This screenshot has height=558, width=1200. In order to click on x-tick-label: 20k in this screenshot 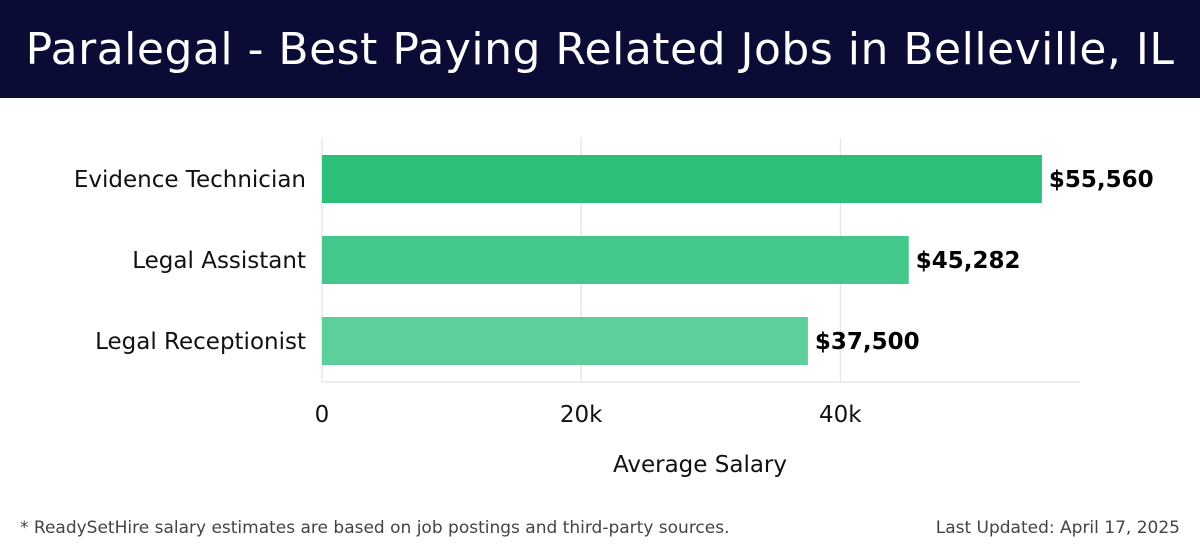, I will do `click(581, 415)`.